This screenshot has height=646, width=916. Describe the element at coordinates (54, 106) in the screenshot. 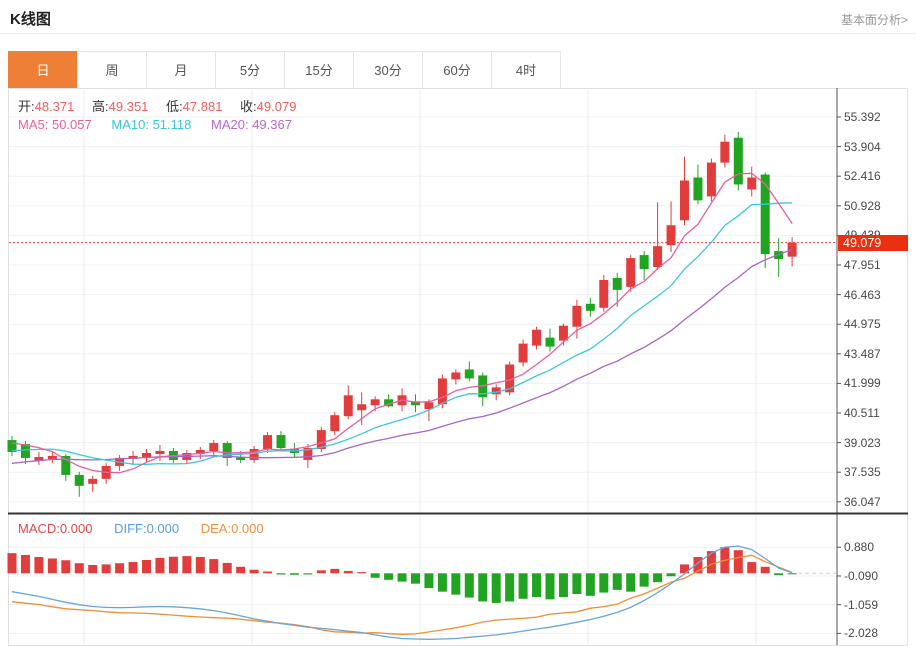

I see `open-value: 48.371` at that location.